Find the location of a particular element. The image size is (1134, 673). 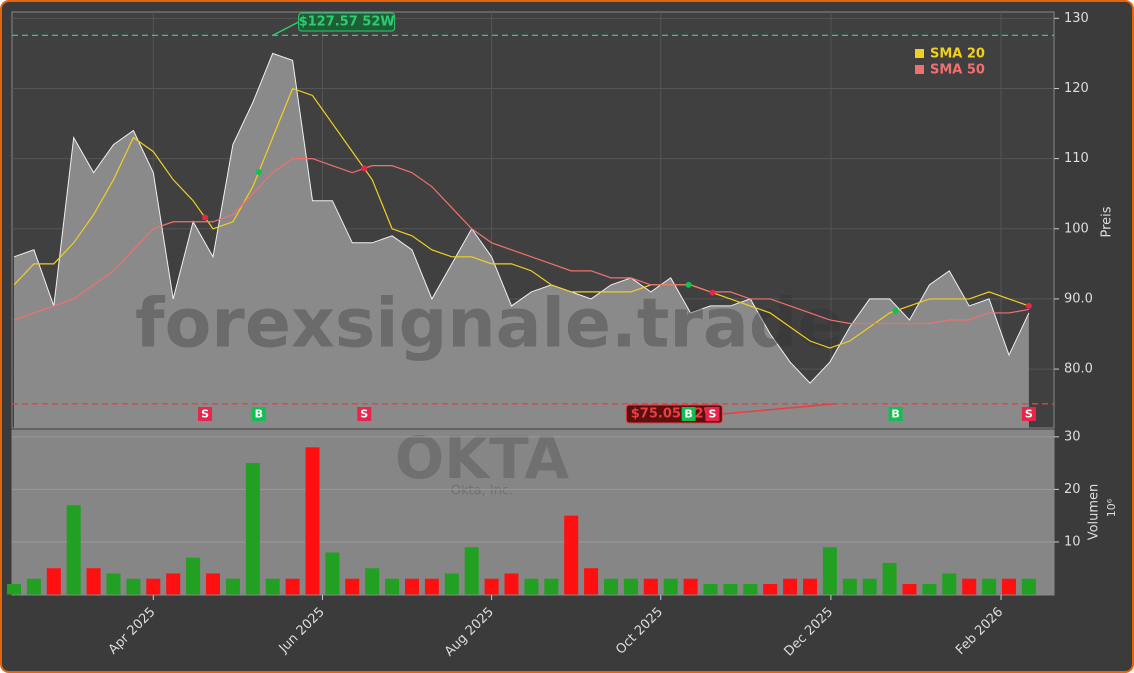

y-tick-label: 20 is located at coordinates (1072, 489).